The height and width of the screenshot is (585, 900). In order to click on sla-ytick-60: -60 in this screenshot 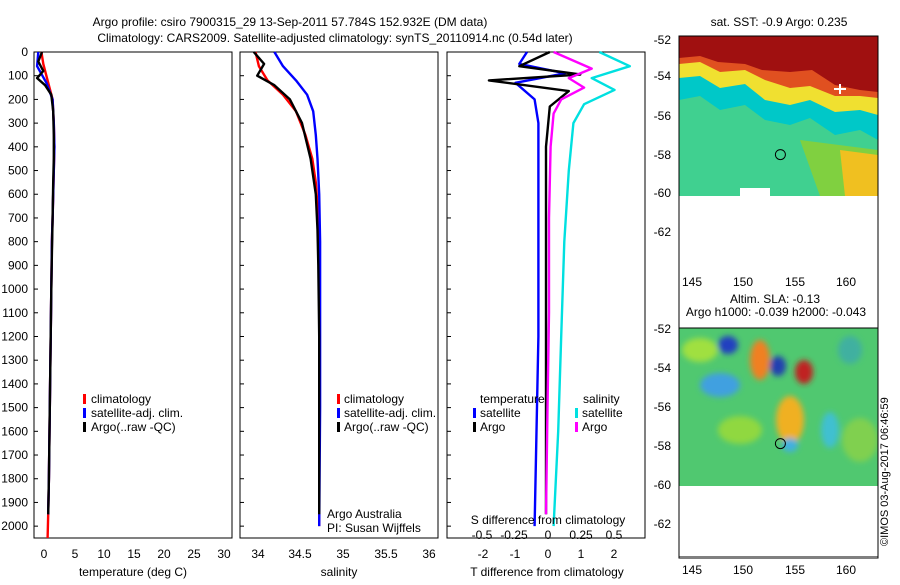, I will do `click(663, 485)`.